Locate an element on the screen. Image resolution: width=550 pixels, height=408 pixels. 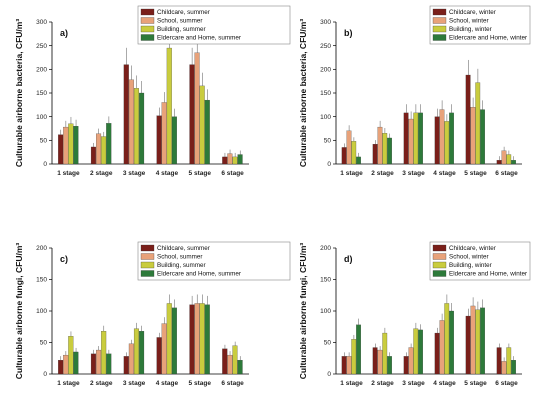
panel-label: a) is located at coordinates (64, 33).